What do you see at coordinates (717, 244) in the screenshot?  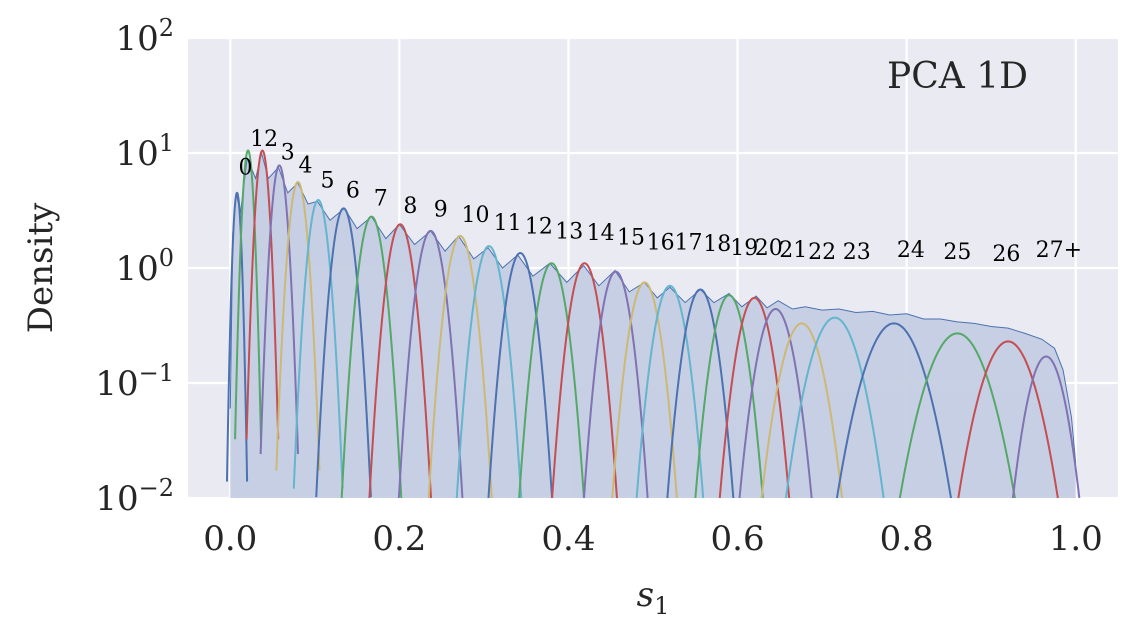 I see `peak-label-17: 18` at bounding box center [717, 244].